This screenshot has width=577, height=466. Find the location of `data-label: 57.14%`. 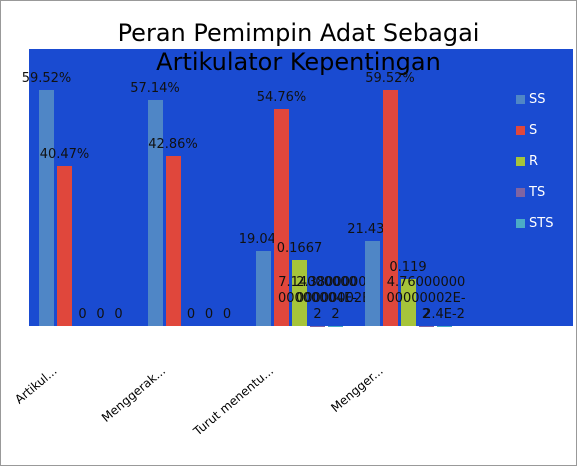

data-label: 57.14% is located at coordinates (155, 88).